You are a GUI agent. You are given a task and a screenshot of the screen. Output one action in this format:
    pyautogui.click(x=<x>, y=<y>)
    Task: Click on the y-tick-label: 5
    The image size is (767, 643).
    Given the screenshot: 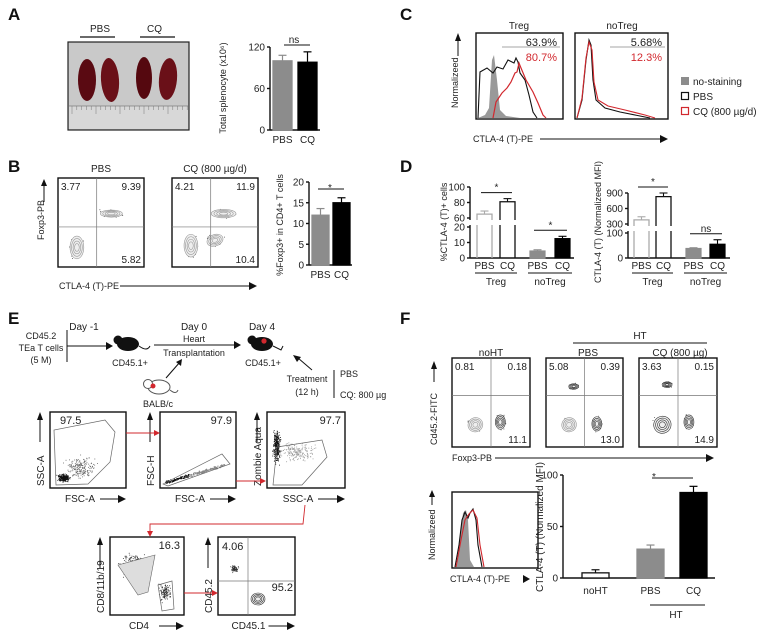 What is the action you would take?
    pyautogui.click(x=301, y=245)
    